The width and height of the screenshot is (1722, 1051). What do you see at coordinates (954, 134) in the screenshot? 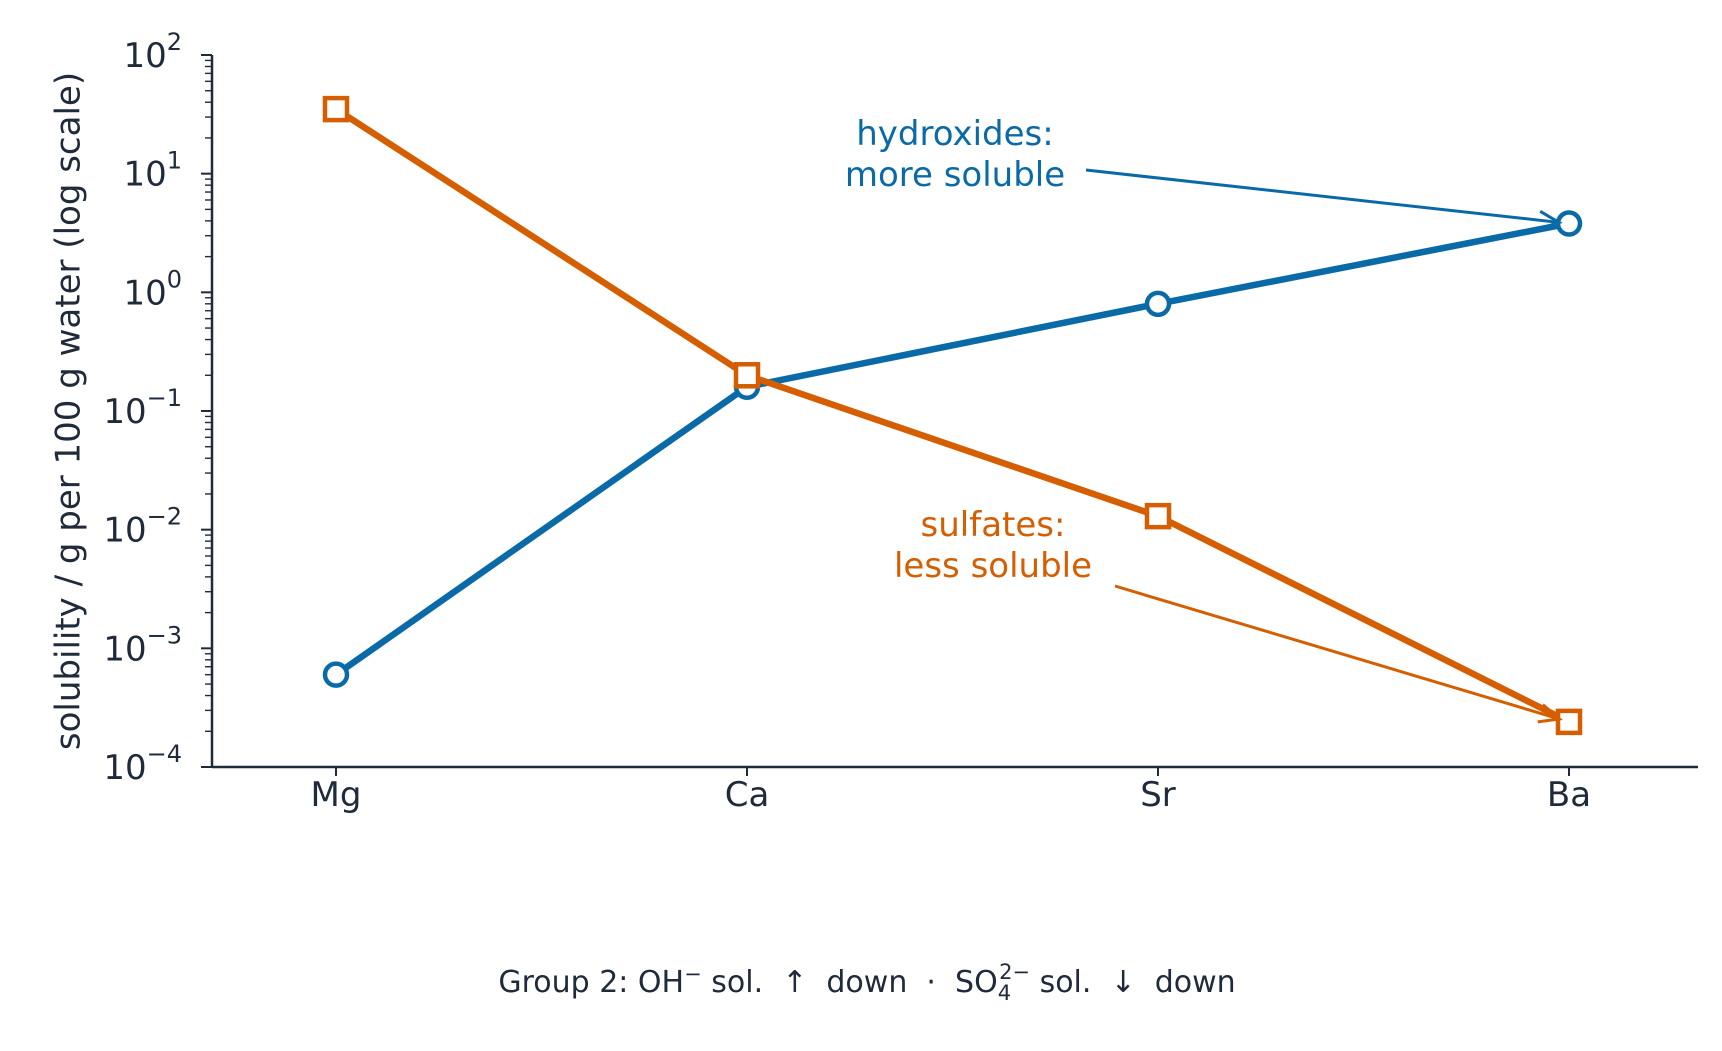
I see `annotation-line: hydroxides:` at bounding box center [954, 134].